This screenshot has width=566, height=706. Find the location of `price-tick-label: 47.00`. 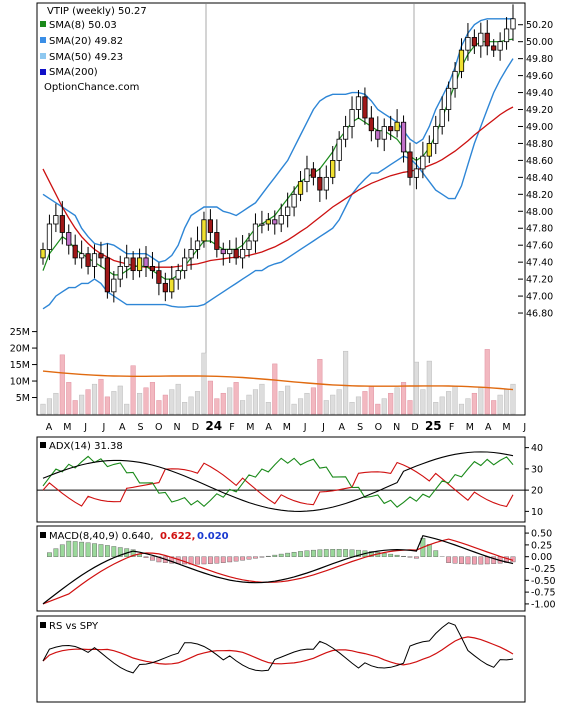

price-tick-label: 47.00 is located at coordinates (539, 297).